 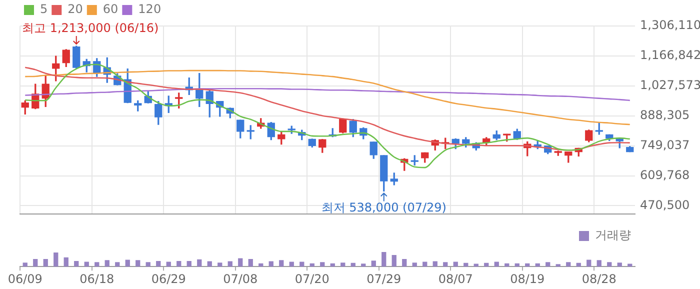 What do you see at coordinates (670, 25) in the screenshot?
I see `y-tick-label: 1,306,110` at bounding box center [670, 25].